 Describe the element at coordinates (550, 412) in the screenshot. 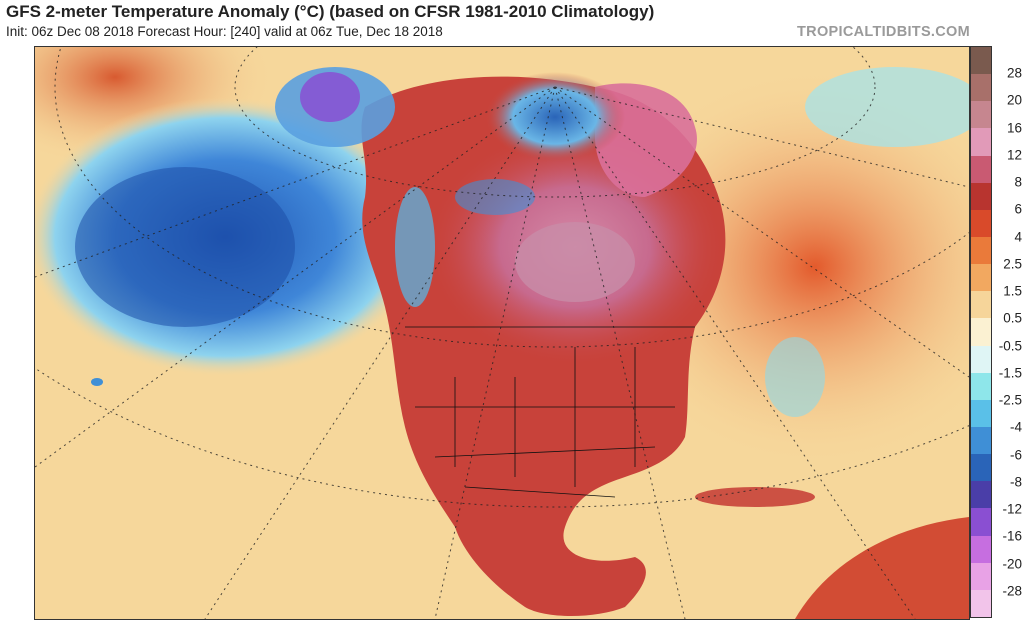

I see `boundaries` at that location.